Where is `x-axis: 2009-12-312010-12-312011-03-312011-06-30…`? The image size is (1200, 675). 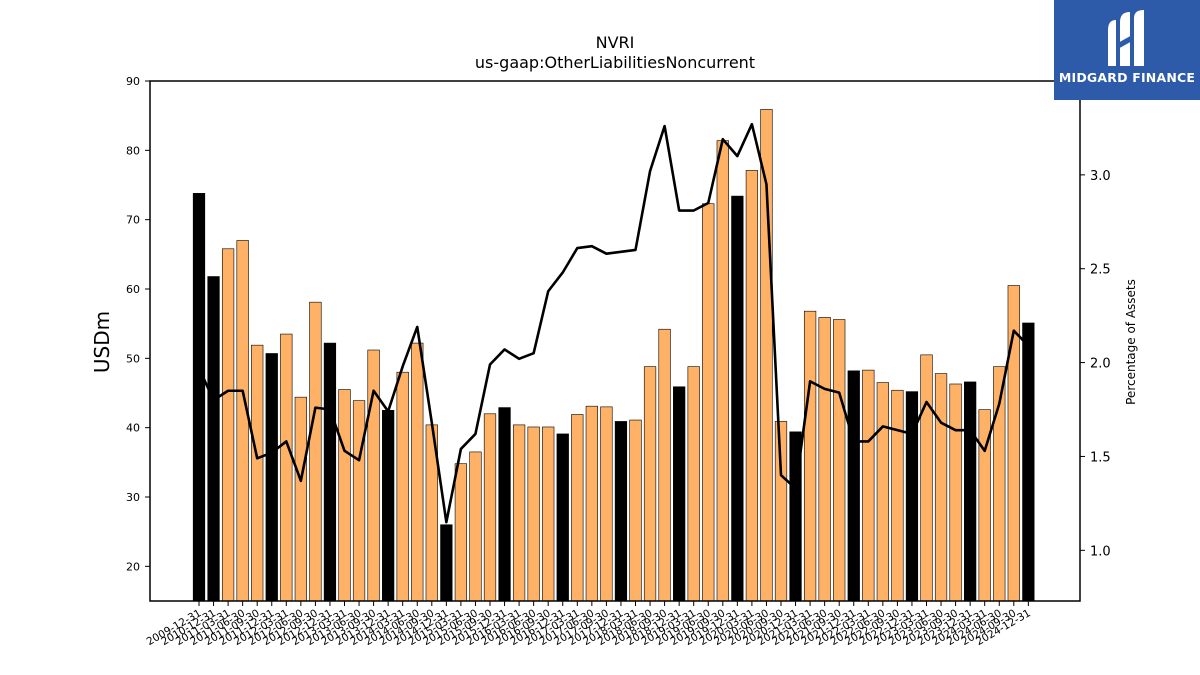 x-axis: 2009-12-312010-12-312011-03-312011-06-30… is located at coordinates (589, 624).